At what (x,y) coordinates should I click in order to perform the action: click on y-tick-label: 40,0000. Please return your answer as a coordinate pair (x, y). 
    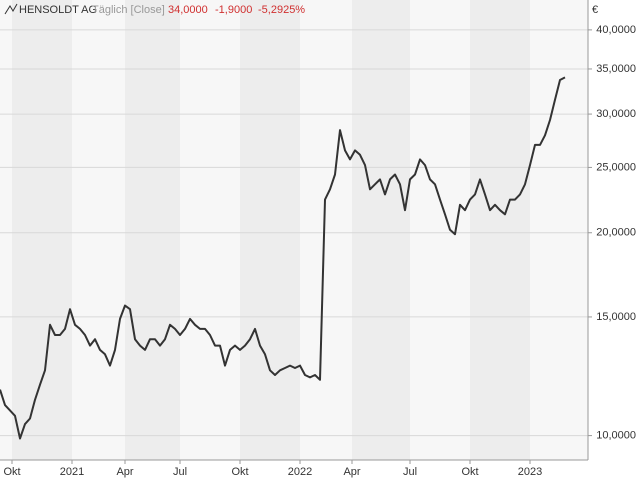
    Looking at the image, I should click on (616, 30).